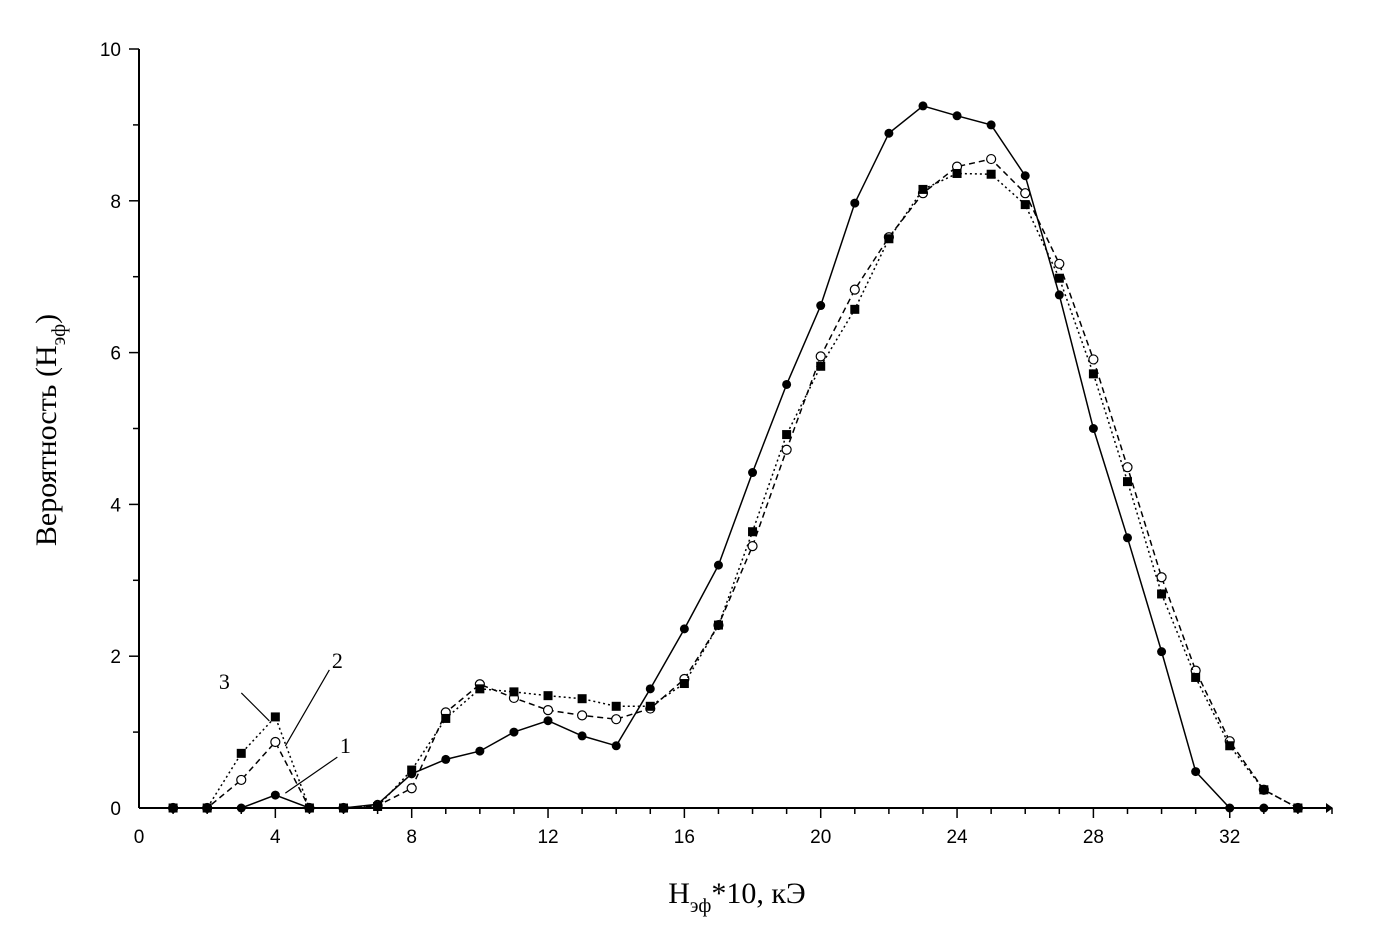 The image size is (1400, 950). Describe the element at coordinates (115, 202) in the screenshot. I see `y-tick-label: 8` at that location.